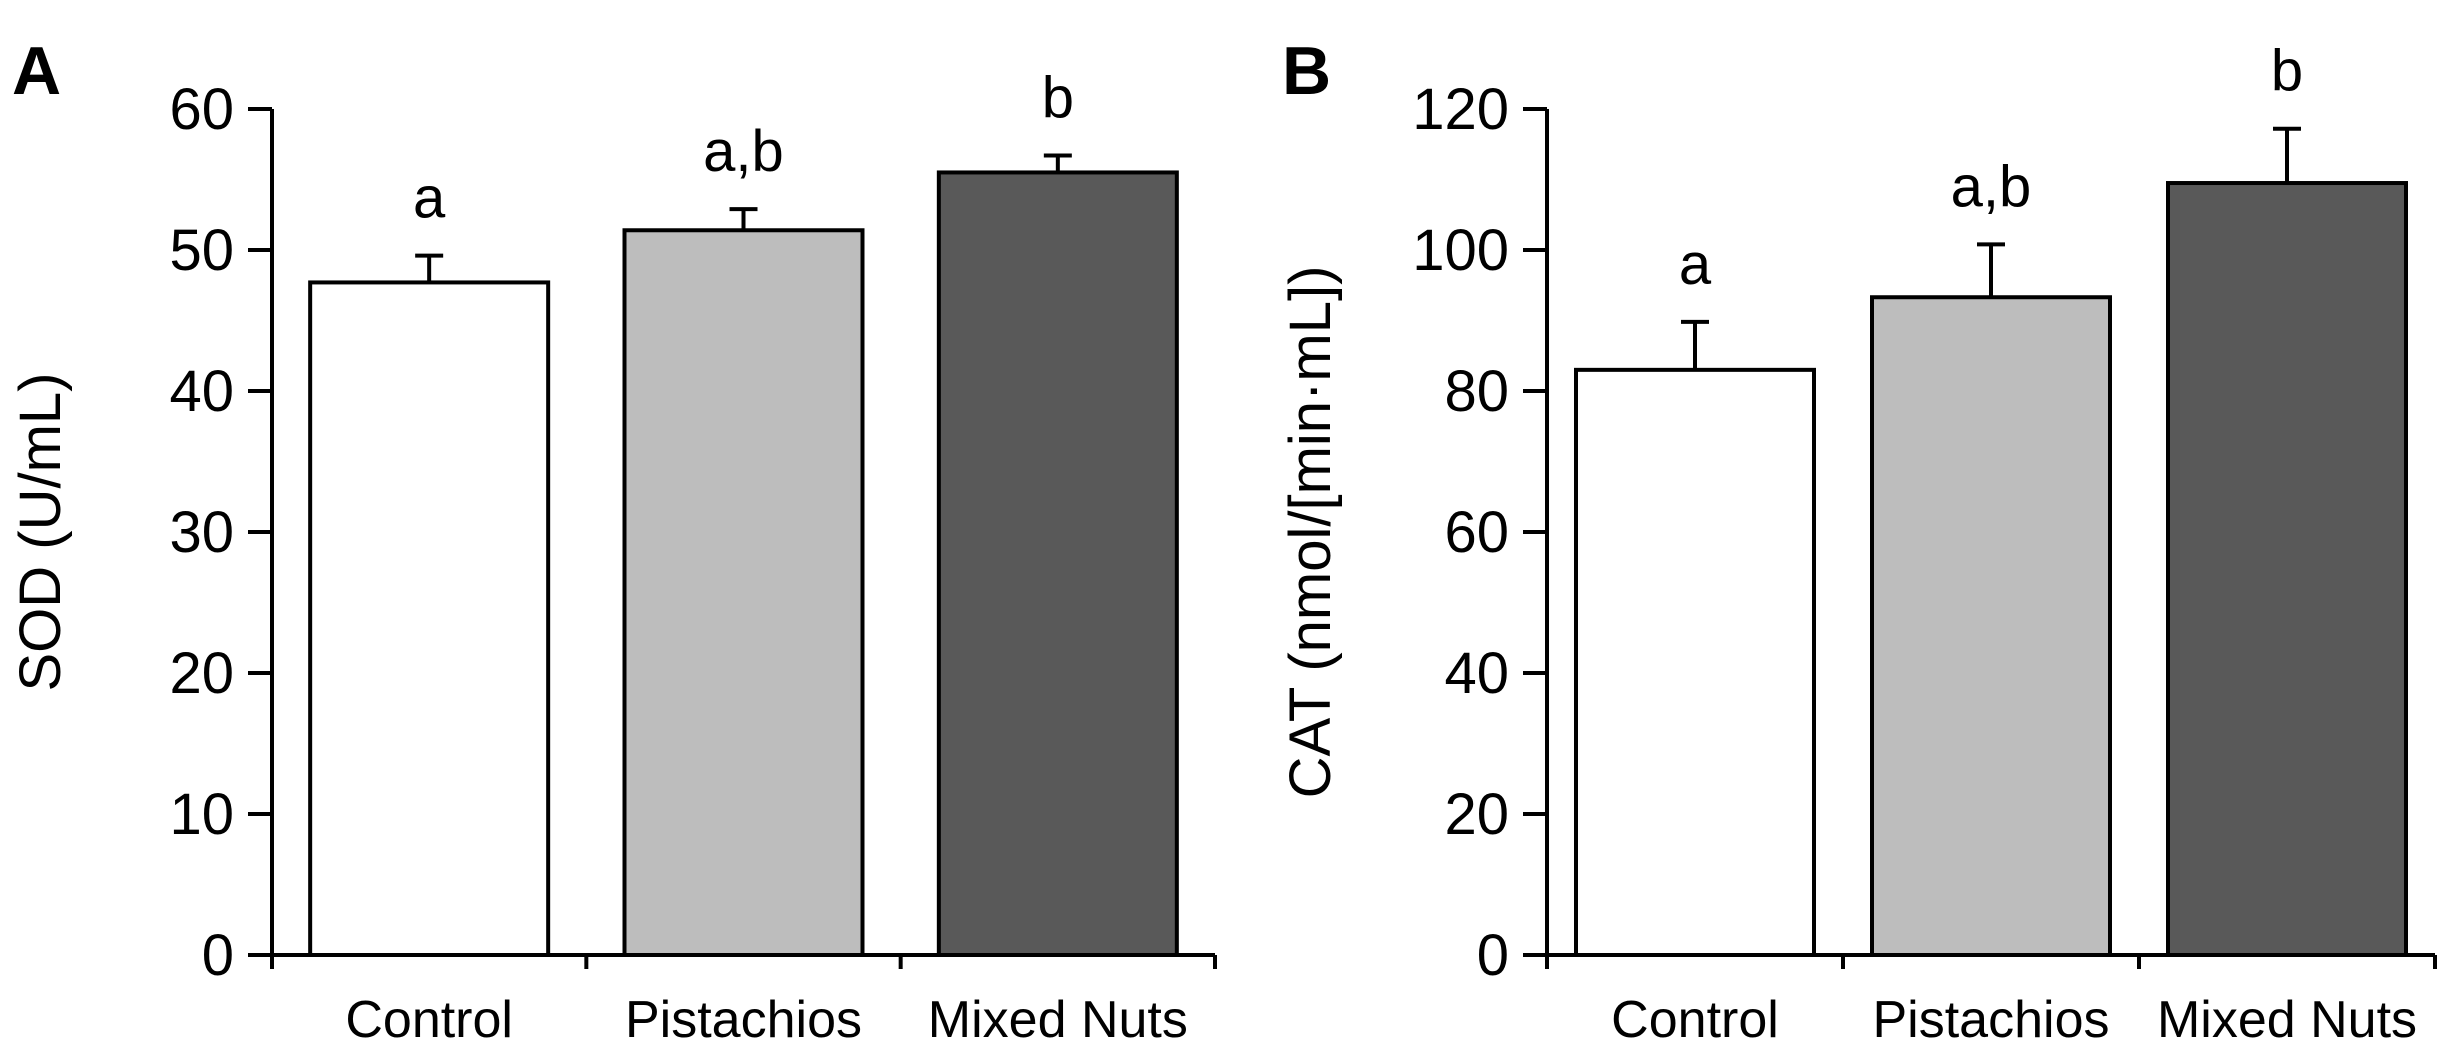 This screenshot has height=1049, width=2451. I want to click on y-tick-label: 120, so click(1460, 109).